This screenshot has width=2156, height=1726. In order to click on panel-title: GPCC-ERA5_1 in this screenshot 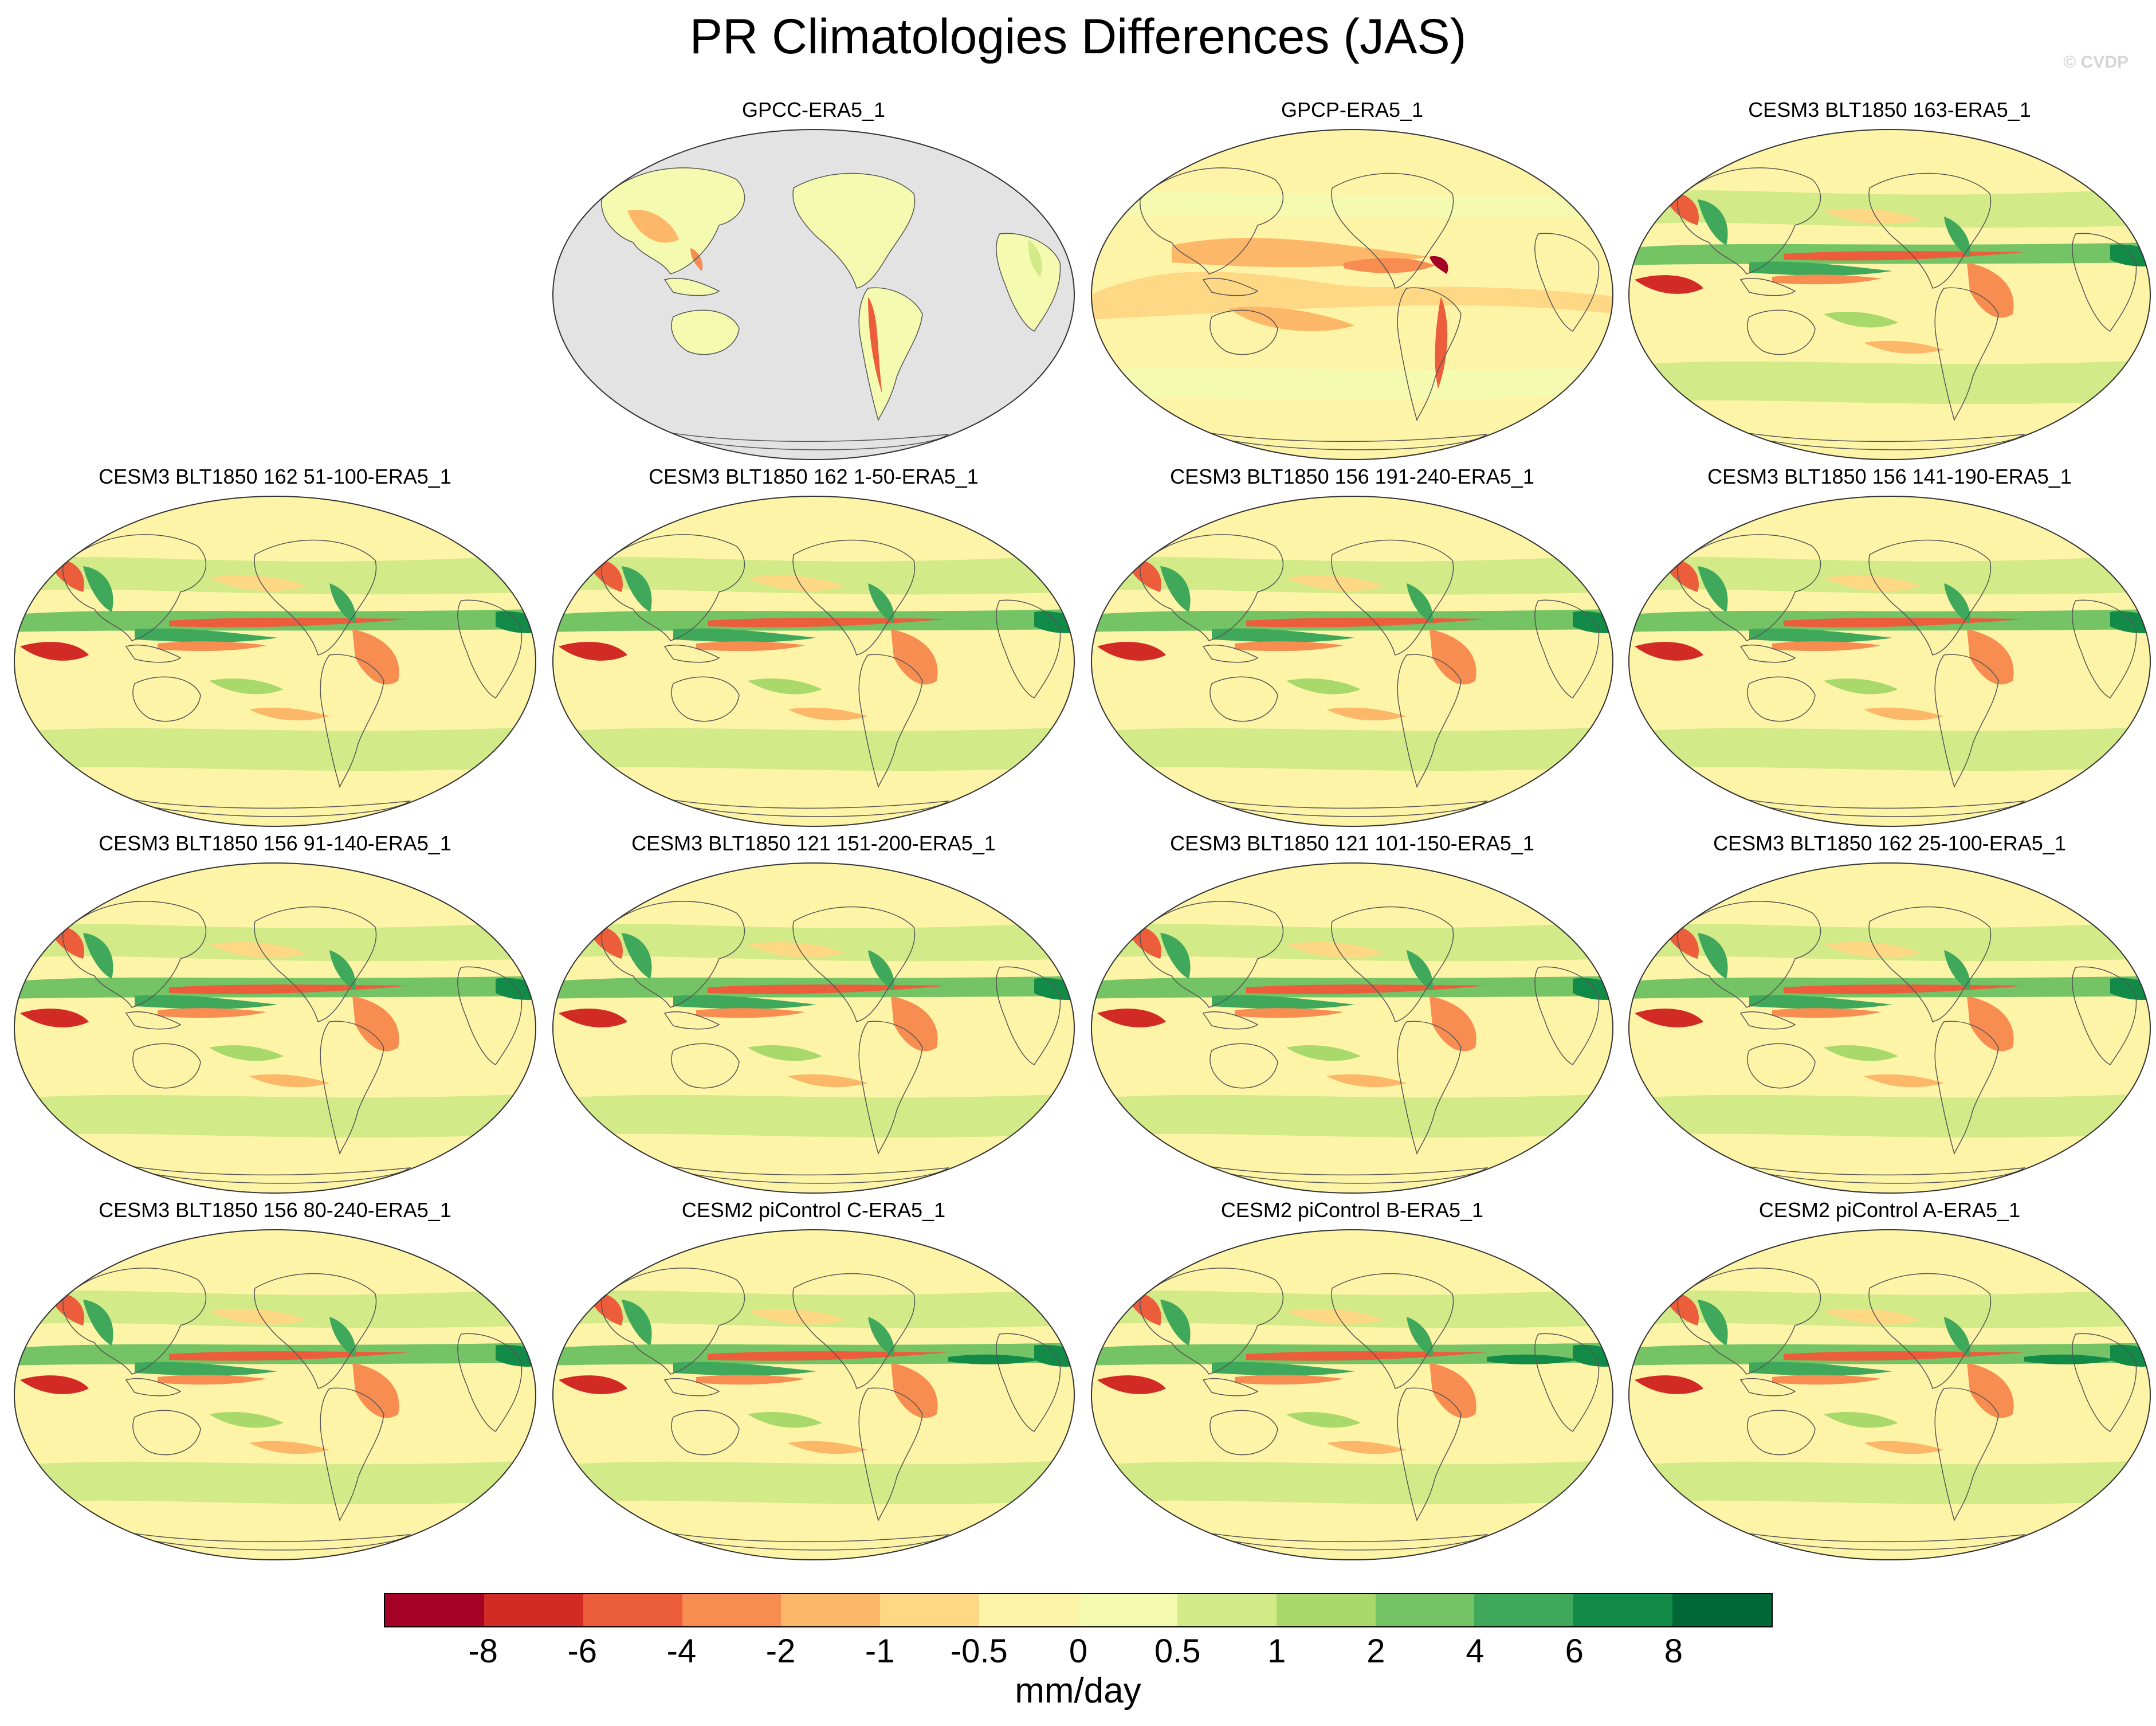, I will do `click(813, 110)`.